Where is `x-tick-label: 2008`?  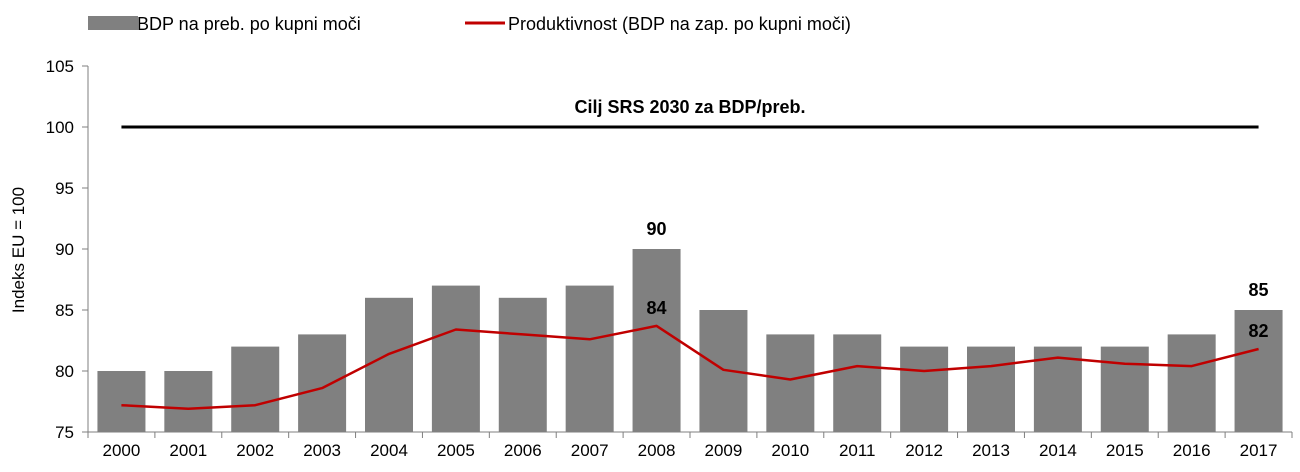
x-tick-label: 2008 is located at coordinates (657, 450).